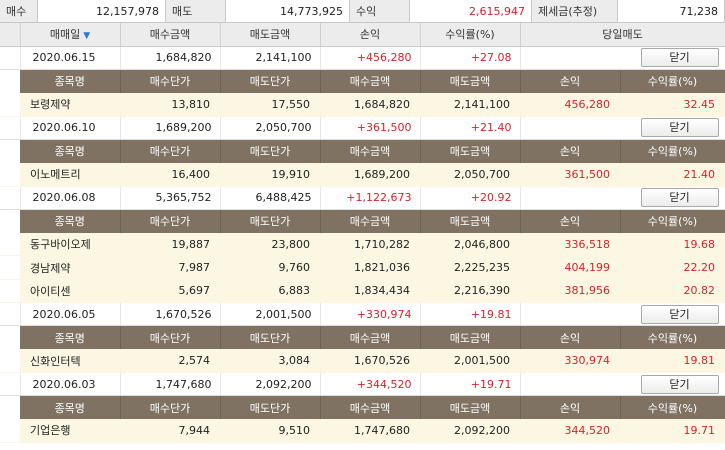  I want to click on stock-sell-amount: 2,216,390, so click(470, 291).